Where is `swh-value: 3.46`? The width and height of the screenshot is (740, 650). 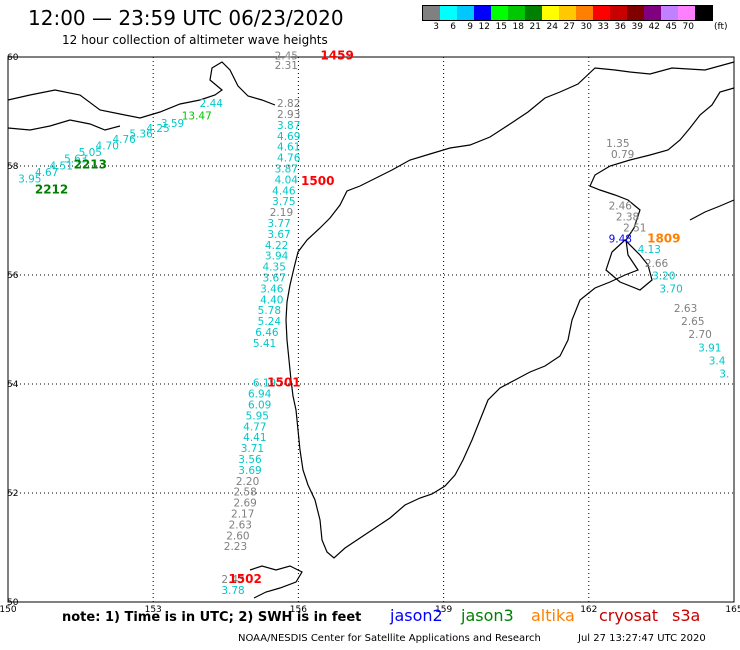 swh-value: 3.46 is located at coordinates (272, 289).